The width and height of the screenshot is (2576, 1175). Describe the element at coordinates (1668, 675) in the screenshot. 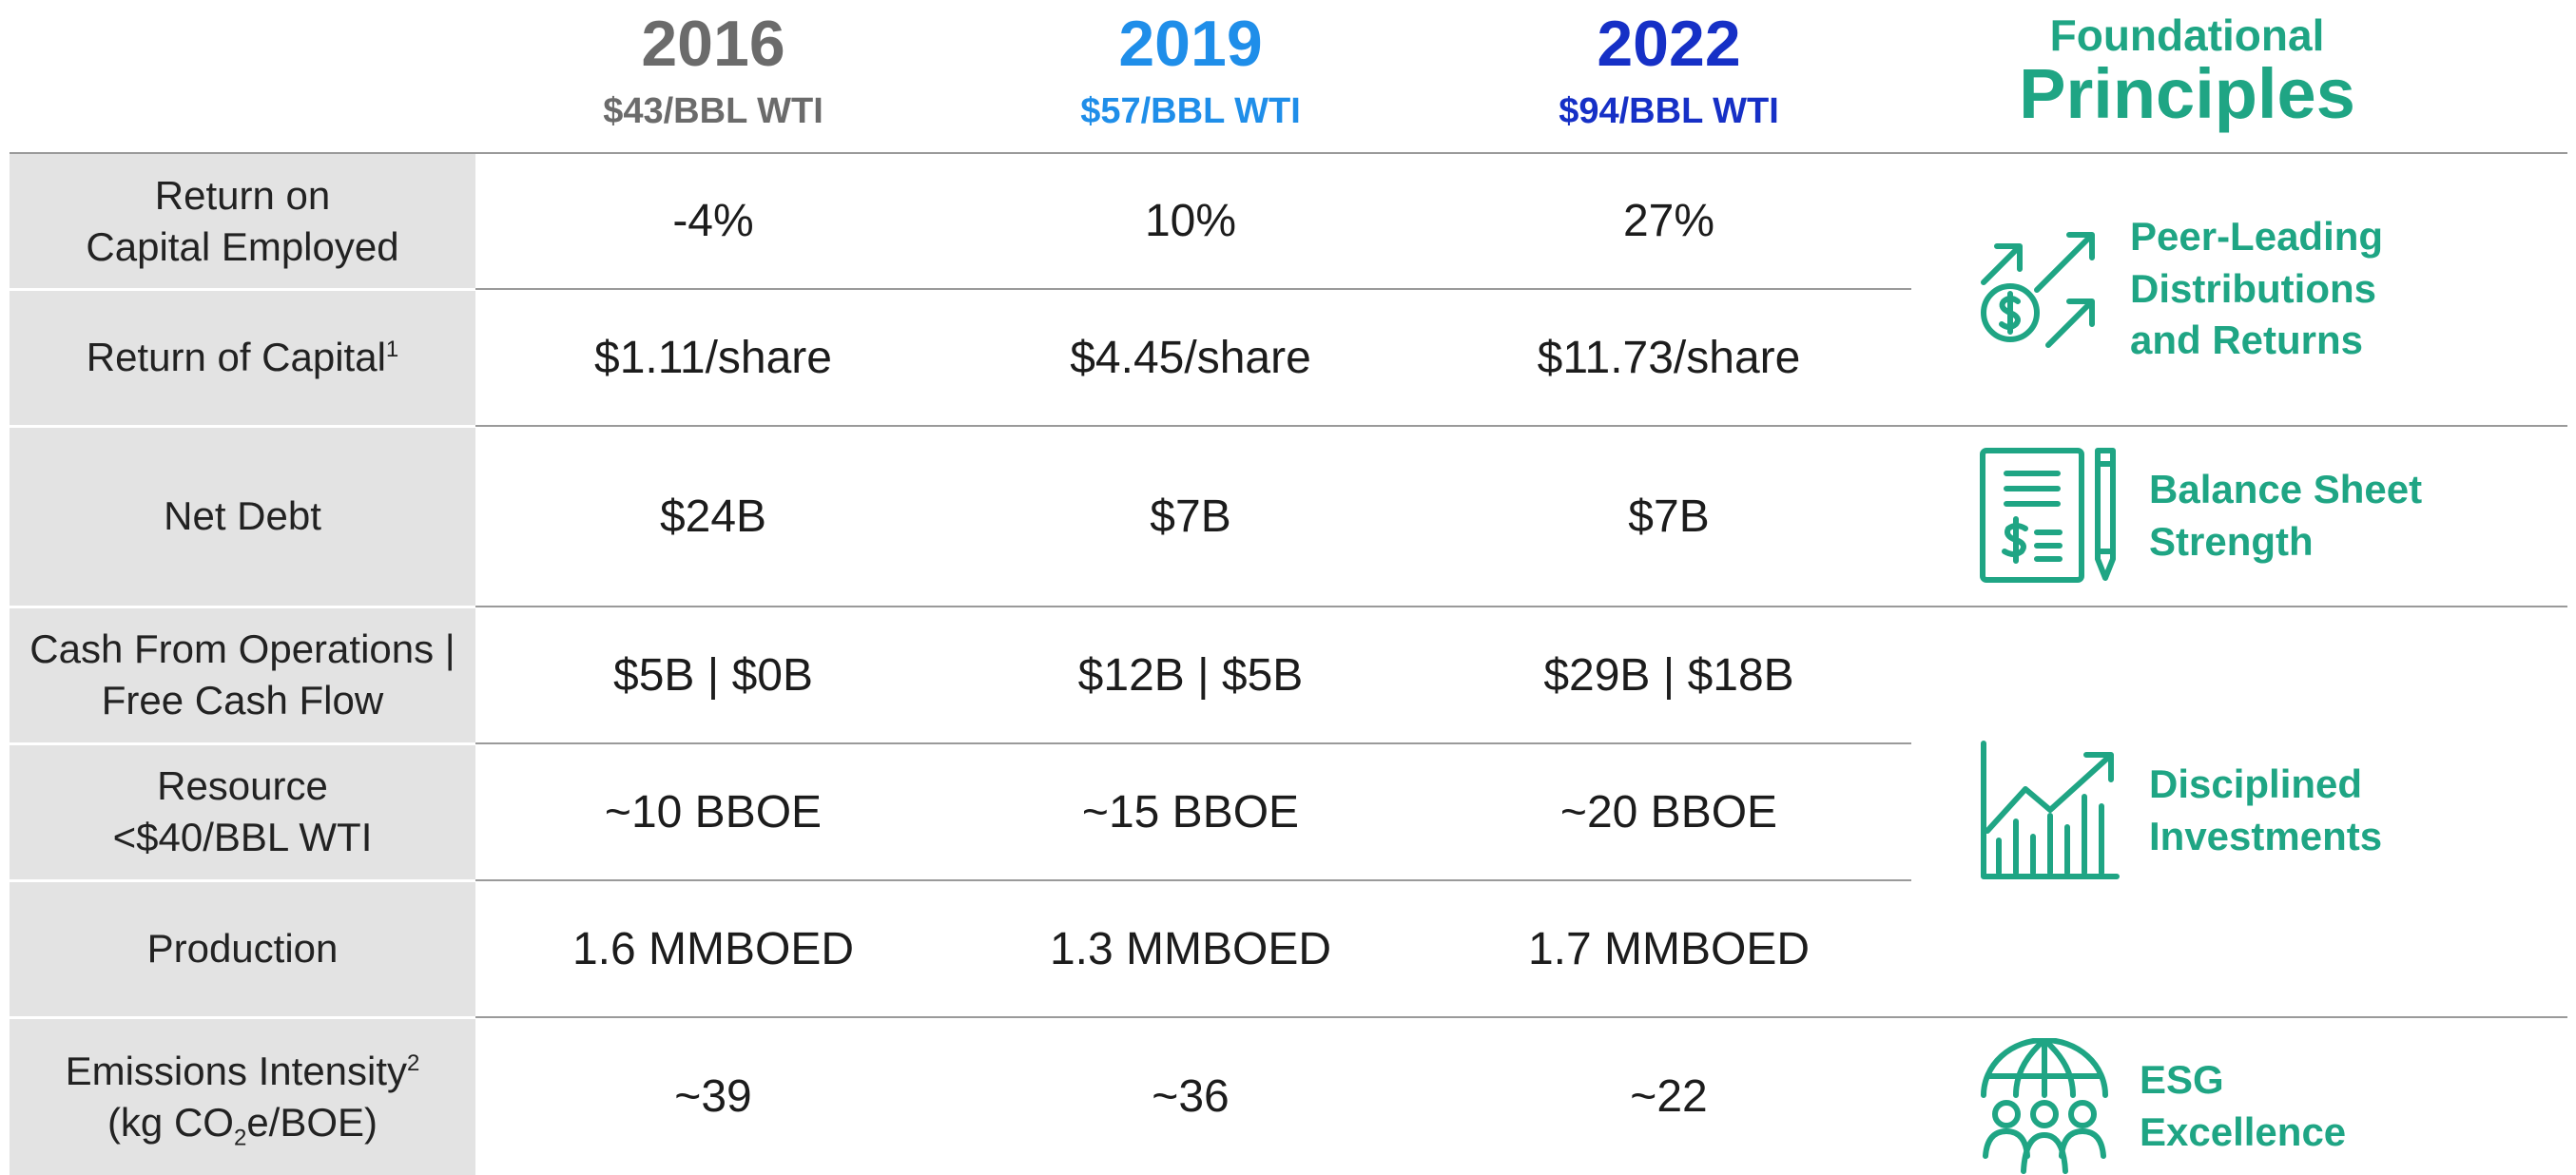

I see `value-cfo-fcf-2022: $29B | $18B` at that location.